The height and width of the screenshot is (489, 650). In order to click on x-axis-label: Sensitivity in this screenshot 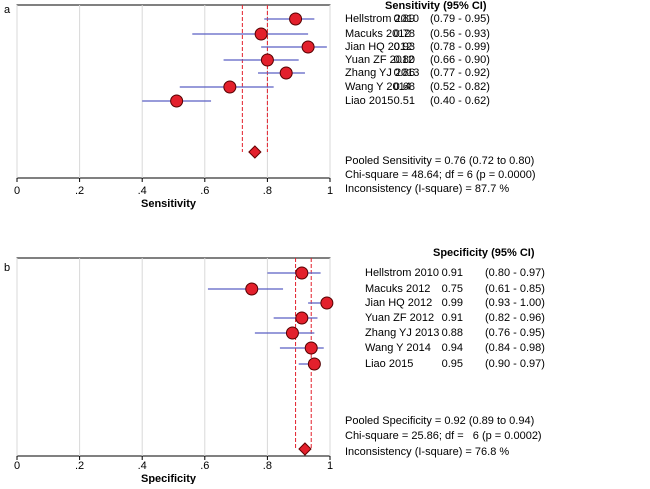, I will do `click(169, 204)`.